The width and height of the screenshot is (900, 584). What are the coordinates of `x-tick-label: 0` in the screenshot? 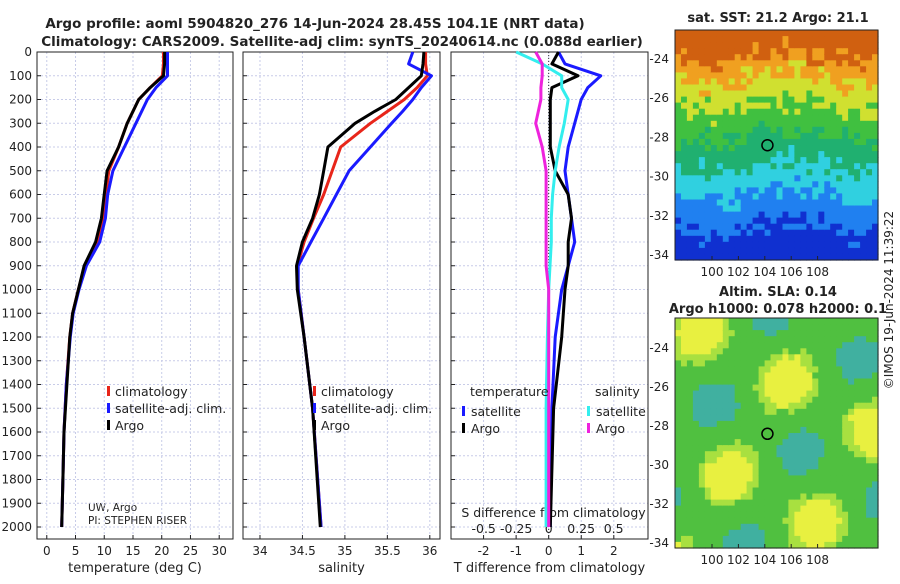 It's located at (549, 551).